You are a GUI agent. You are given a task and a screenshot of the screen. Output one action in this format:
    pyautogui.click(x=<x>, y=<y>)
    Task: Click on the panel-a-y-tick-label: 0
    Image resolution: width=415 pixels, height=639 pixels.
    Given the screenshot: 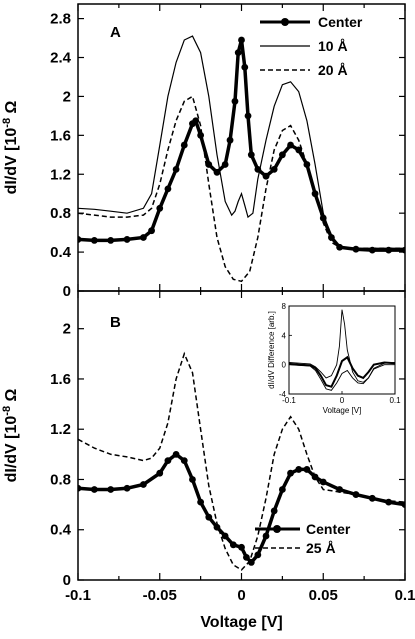 What is the action you would take?
    pyautogui.click(x=67, y=291)
    